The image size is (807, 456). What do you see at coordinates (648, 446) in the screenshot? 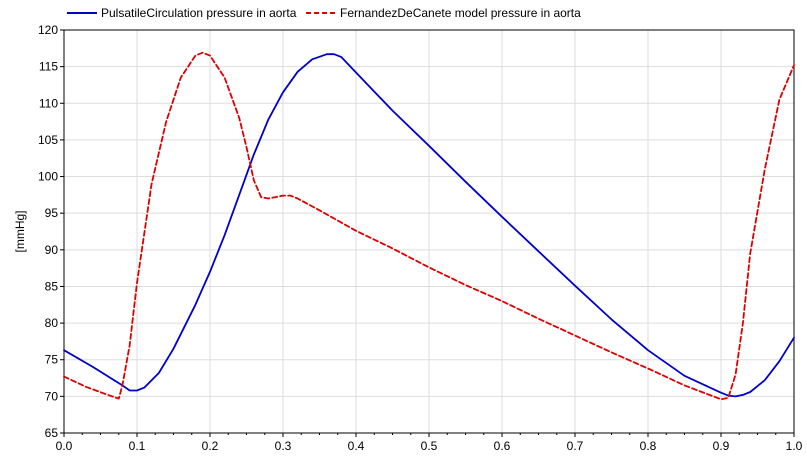
I see `x-tick-label: 0.8` at bounding box center [648, 446].